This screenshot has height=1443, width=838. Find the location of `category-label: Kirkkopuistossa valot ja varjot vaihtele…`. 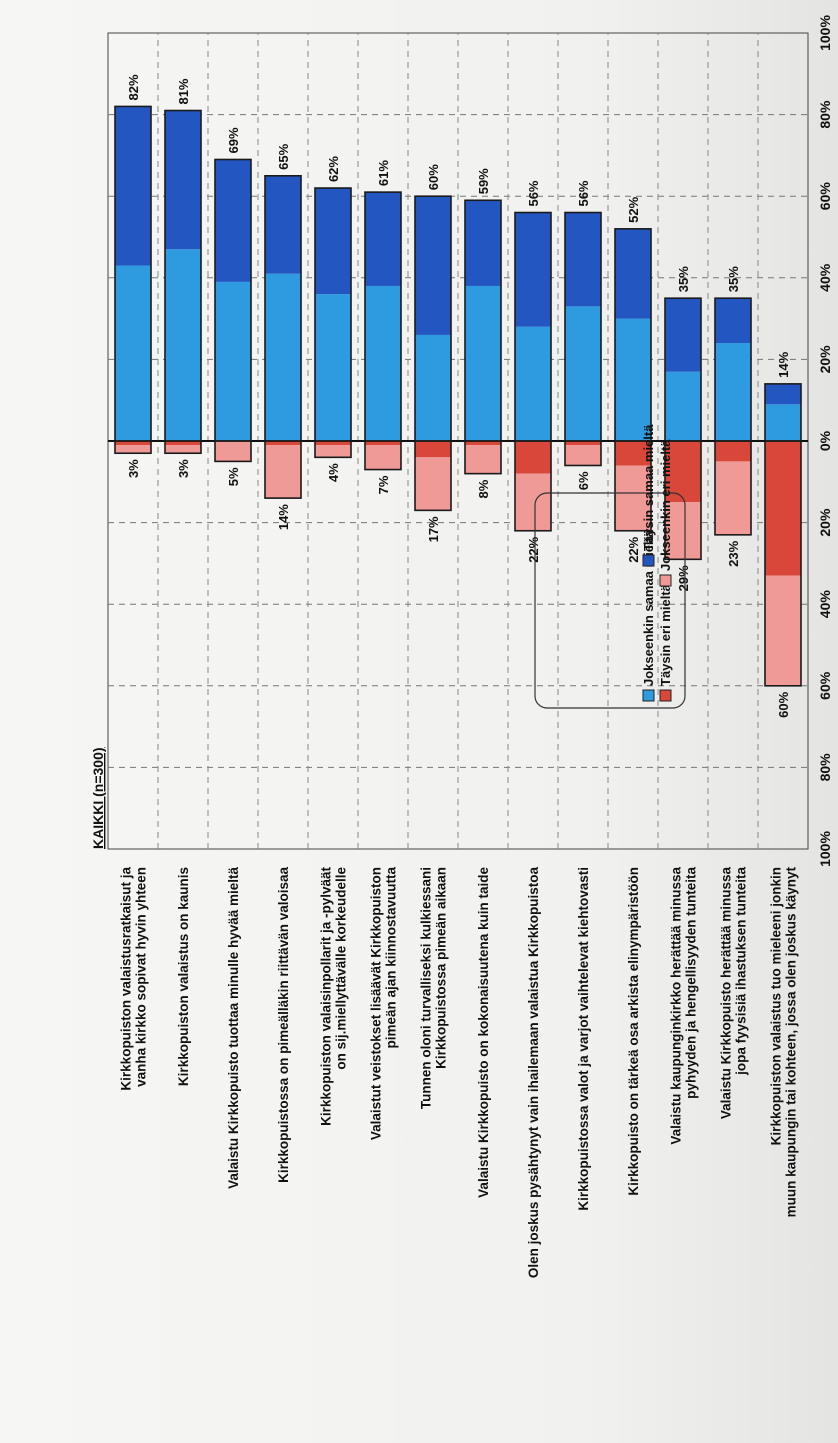

category-label: Kirkkopuistossa valot ja varjot vaihtele… is located at coordinates (583, 1039).